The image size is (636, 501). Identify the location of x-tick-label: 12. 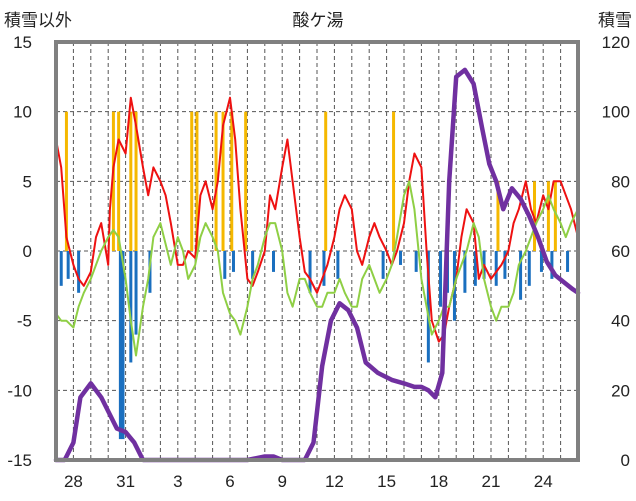
(334, 481).